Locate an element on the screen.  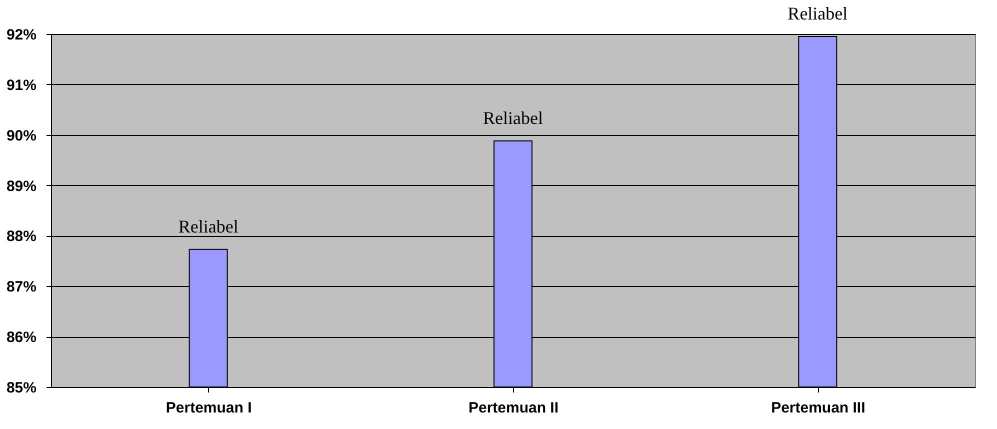
y-tick-label: 90% is located at coordinates (21, 135).